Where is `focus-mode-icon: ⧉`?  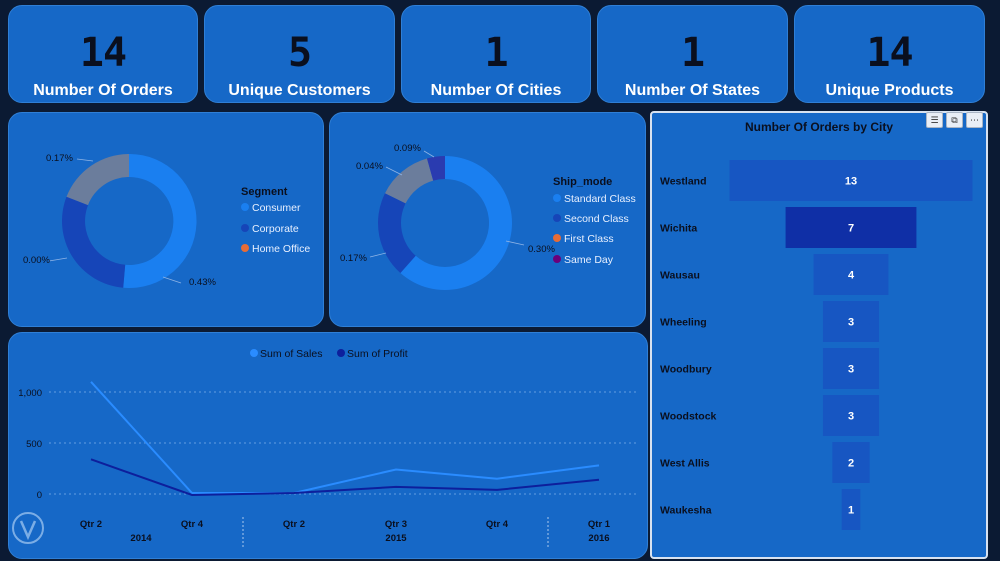
focus-mode-icon: ⧉ is located at coordinates (954, 120).